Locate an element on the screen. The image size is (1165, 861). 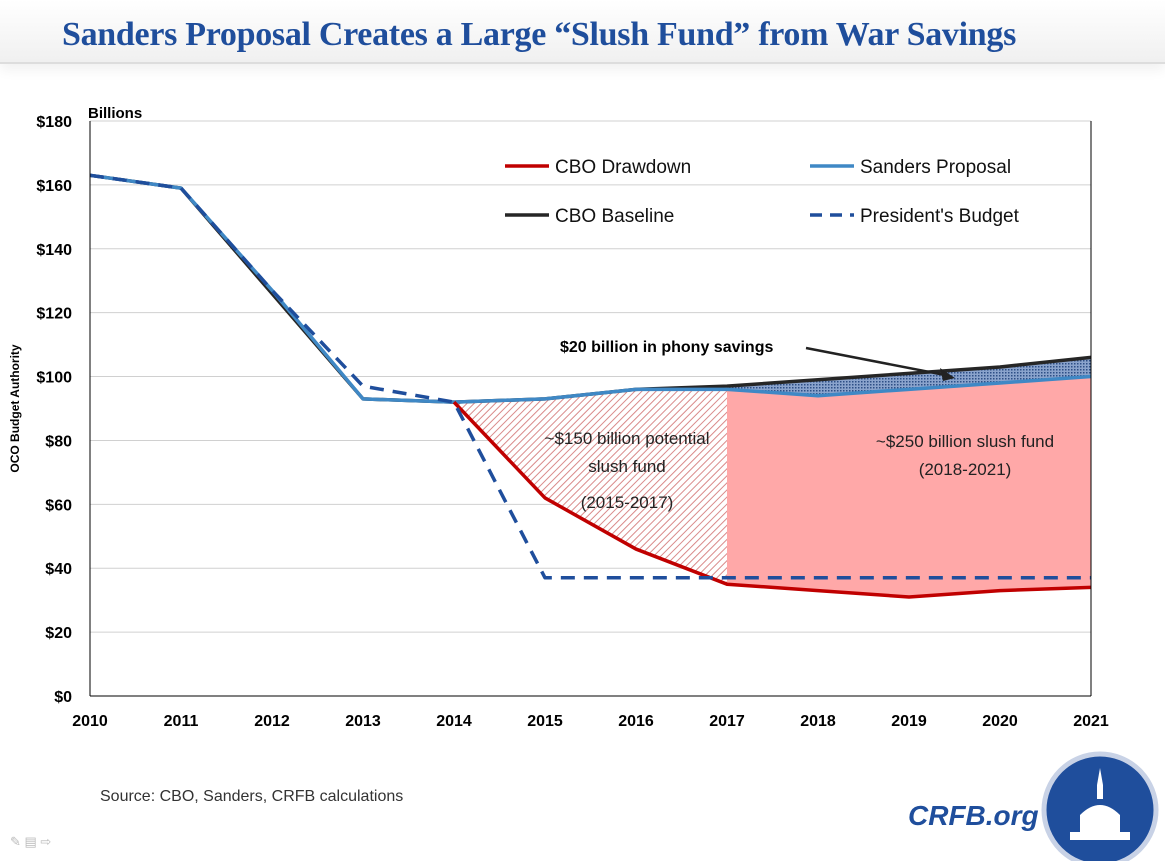
y-tick-label: $160 is located at coordinates (54, 186).